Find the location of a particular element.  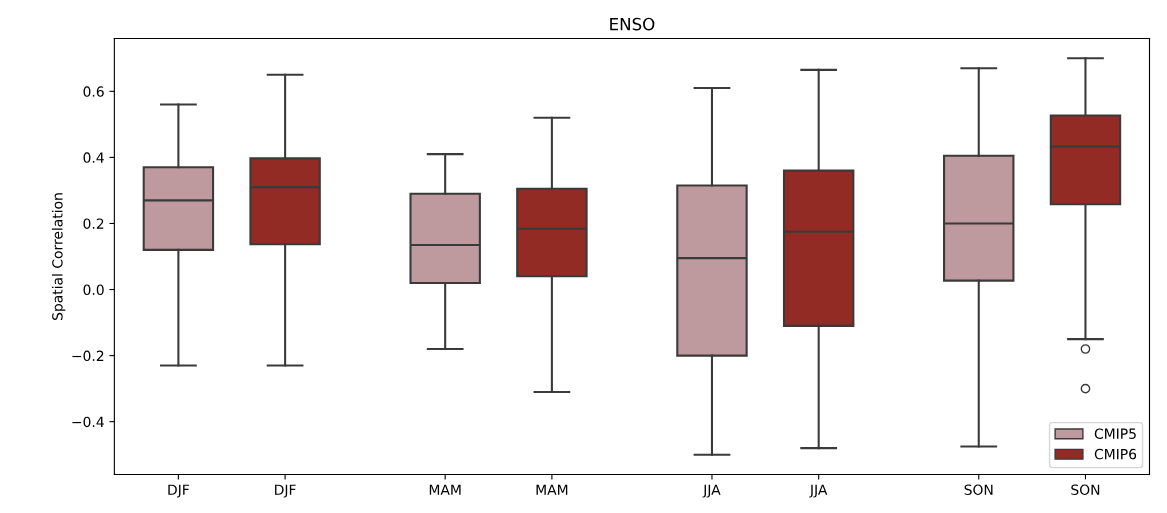

chart-title: ENSO is located at coordinates (632, 24).